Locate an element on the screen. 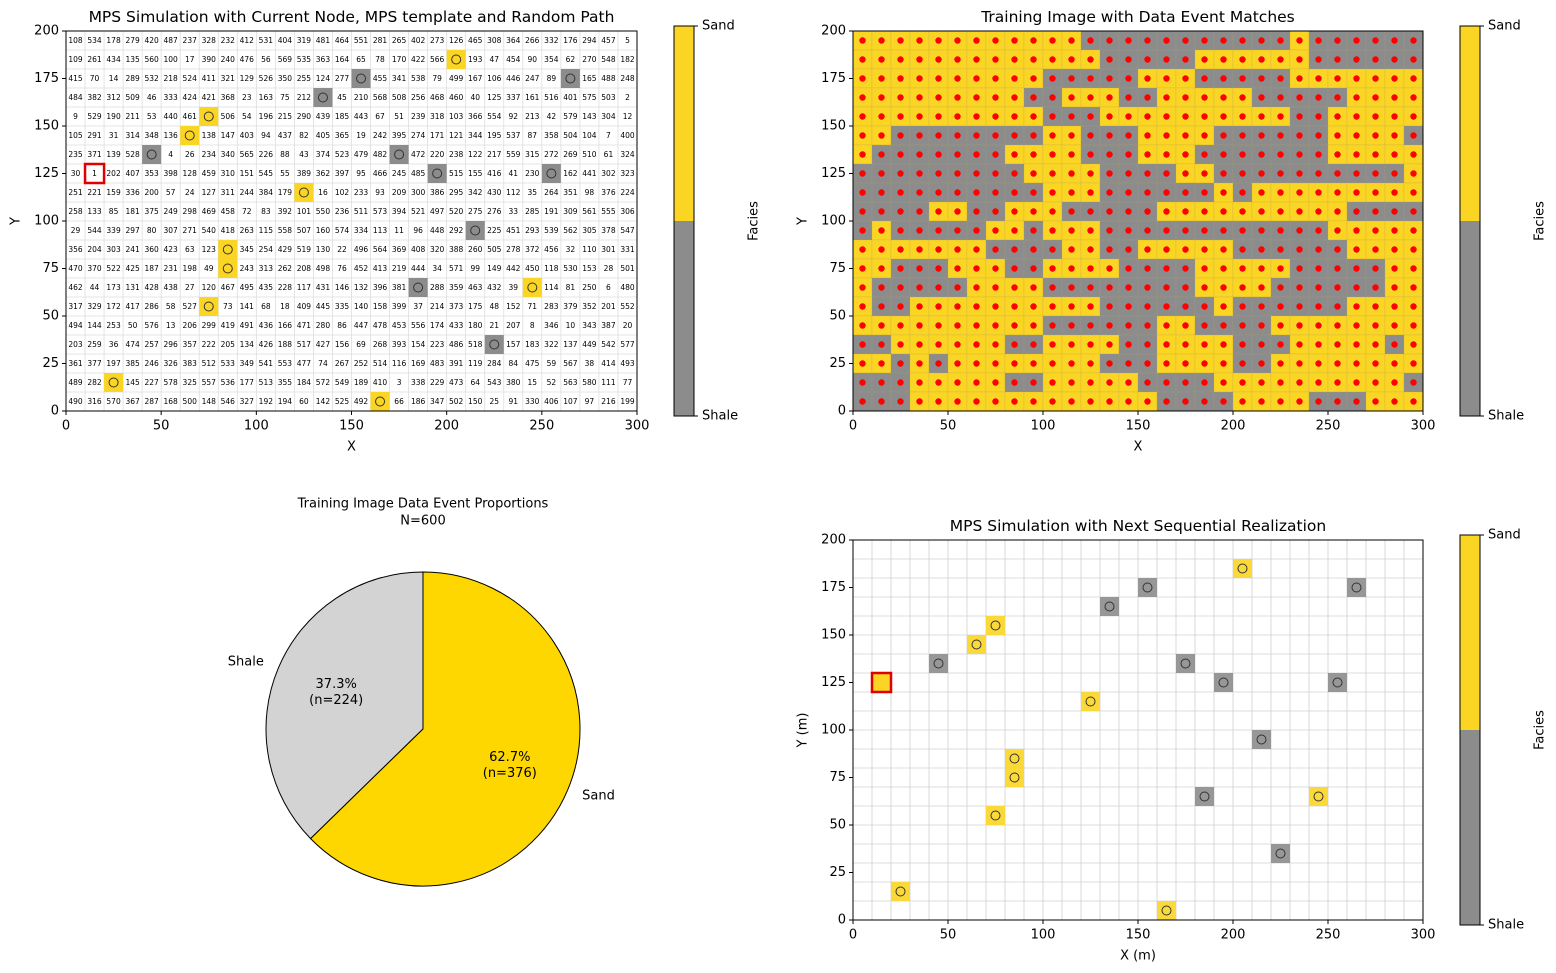 The width and height of the screenshot is (1556, 973). path-order-number: 282 is located at coordinates (94, 382).